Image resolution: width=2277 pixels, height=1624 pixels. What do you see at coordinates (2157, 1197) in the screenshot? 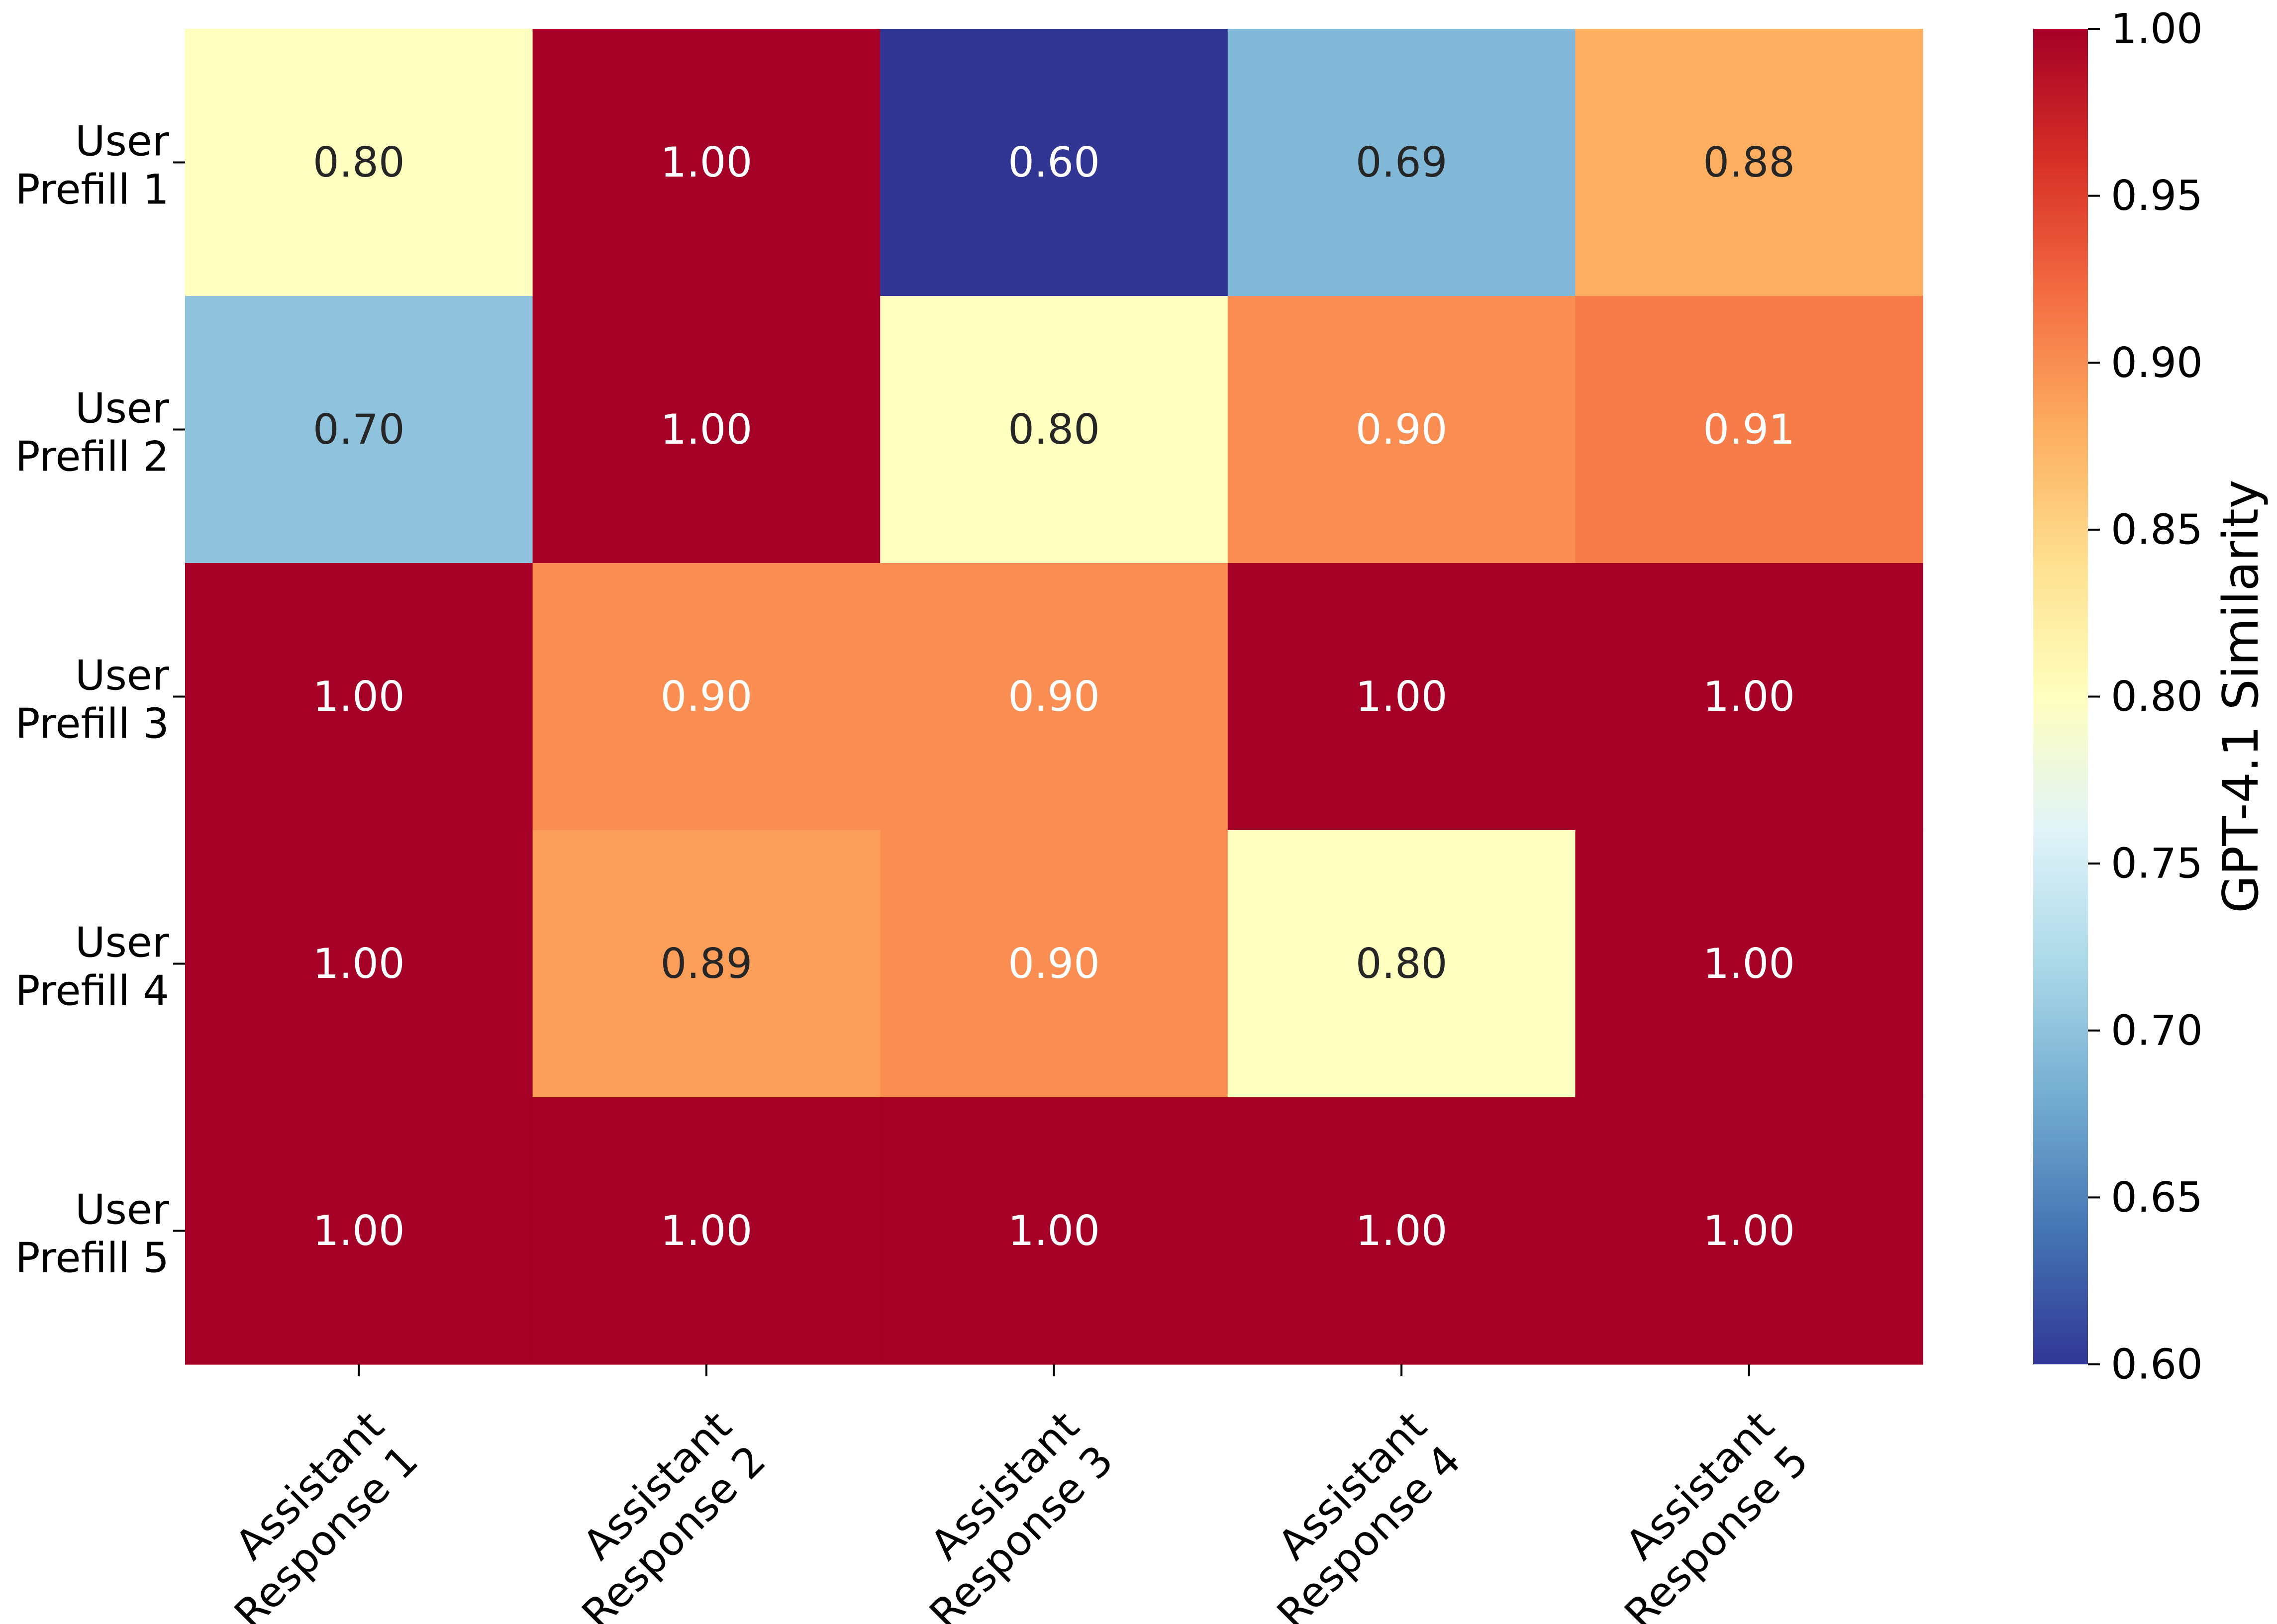
I see `colorbar-tick-label: 0.65` at bounding box center [2157, 1197].